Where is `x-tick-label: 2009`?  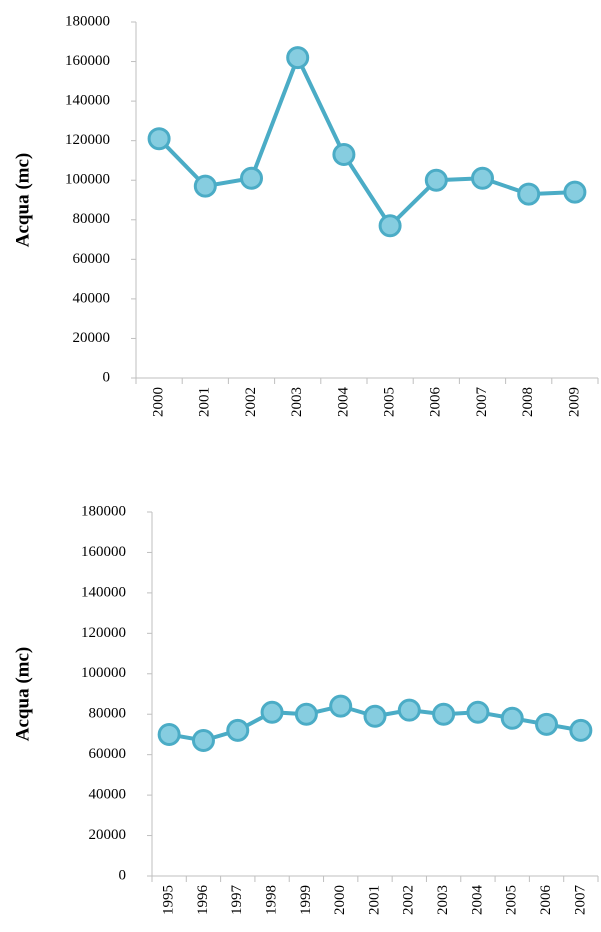 x-tick-label: 2009 is located at coordinates (574, 402).